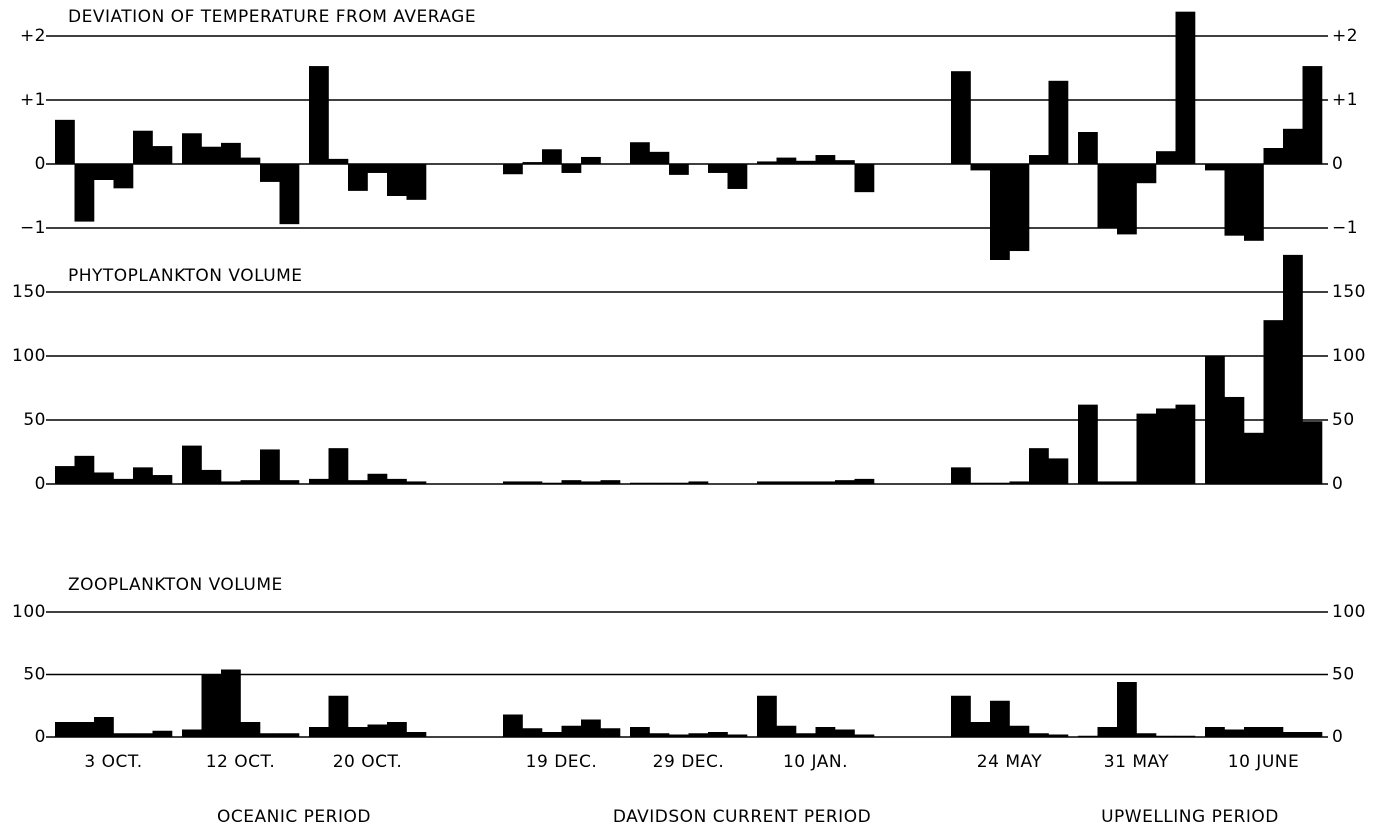 This screenshot has width=1377, height=826. Describe the element at coordinates (1343, 675) in the screenshot. I see `y-tick-label-right: 50` at that location.